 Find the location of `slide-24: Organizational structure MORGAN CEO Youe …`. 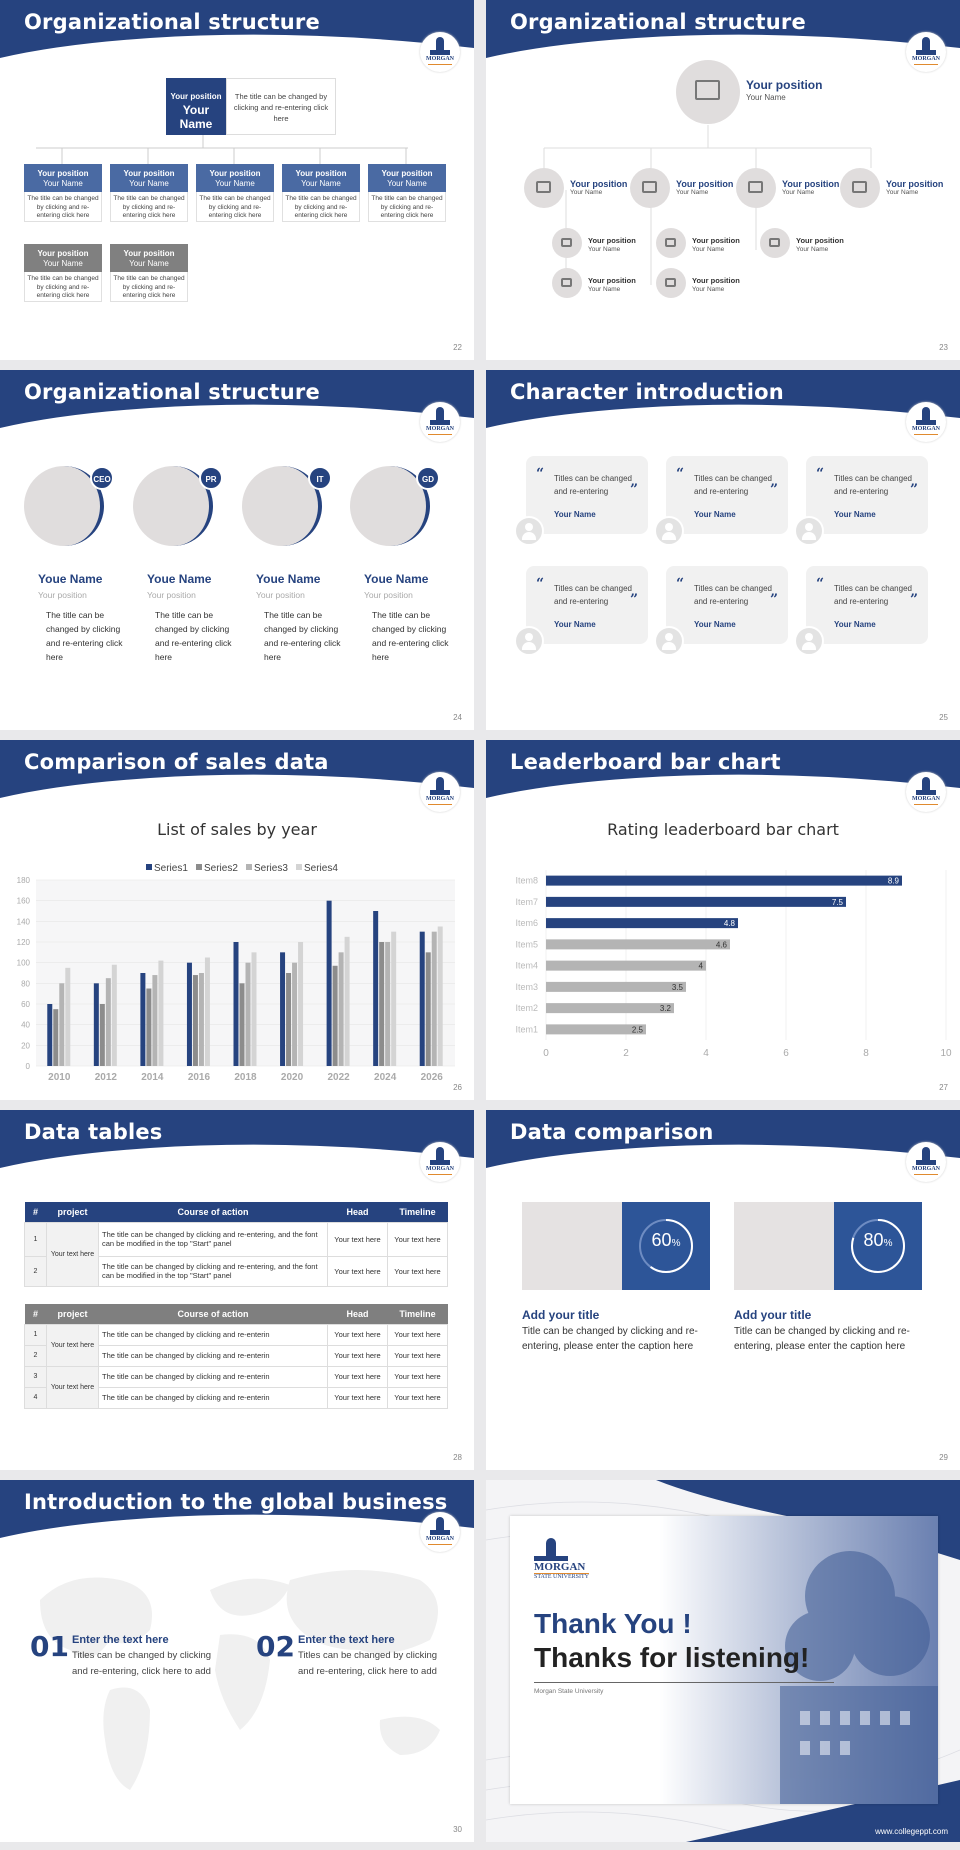

slide-24: Organizational structure MORGAN CEO Youe … is located at coordinates (237, 550).